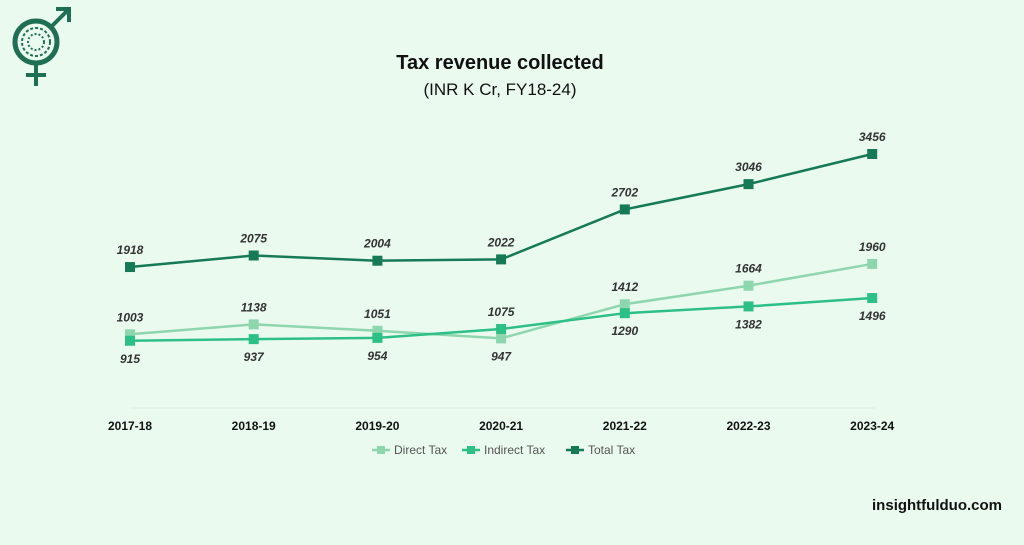 The height and width of the screenshot is (545, 1024). What do you see at coordinates (624, 331) in the screenshot?
I see `indirect-tax-data-label: 1290` at bounding box center [624, 331].